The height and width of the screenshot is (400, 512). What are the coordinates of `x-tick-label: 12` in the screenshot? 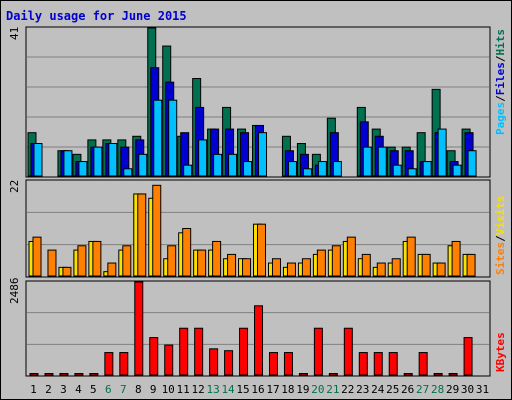 It's located at (198, 389).